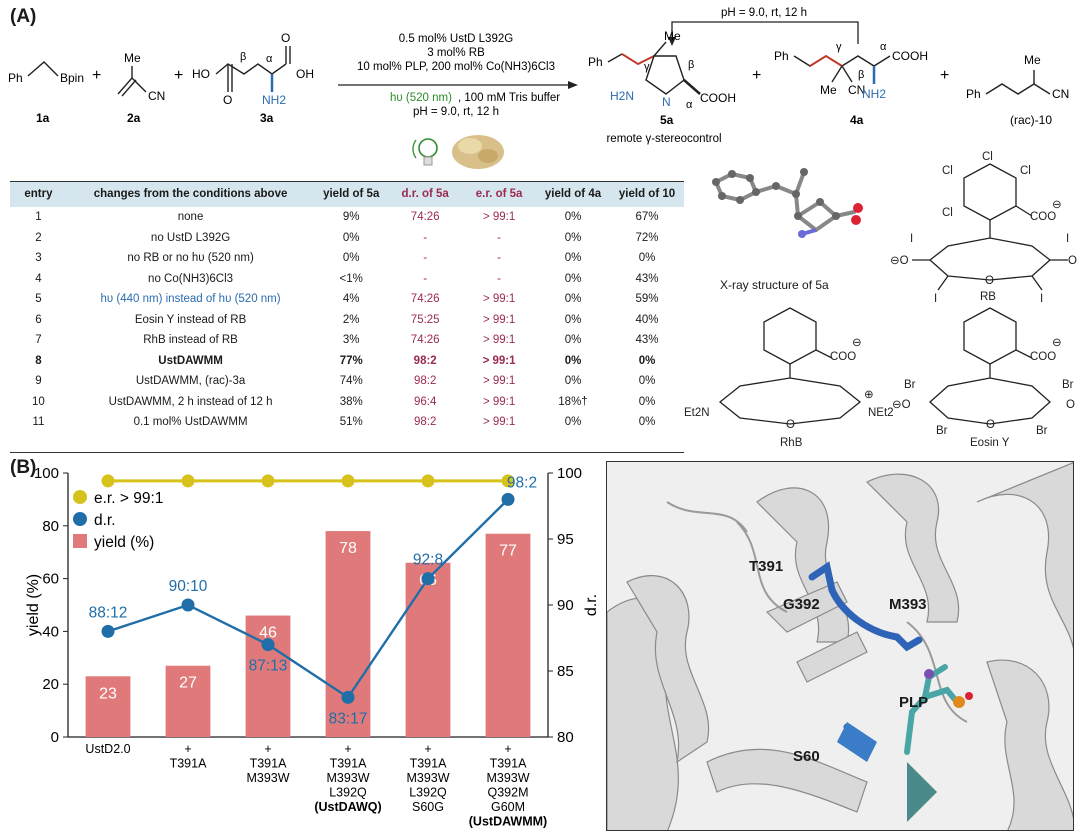 The width and height of the screenshot is (1080, 835). Describe the element at coordinates (38, 237) in the screenshot. I see `table-cell: 2` at that location.